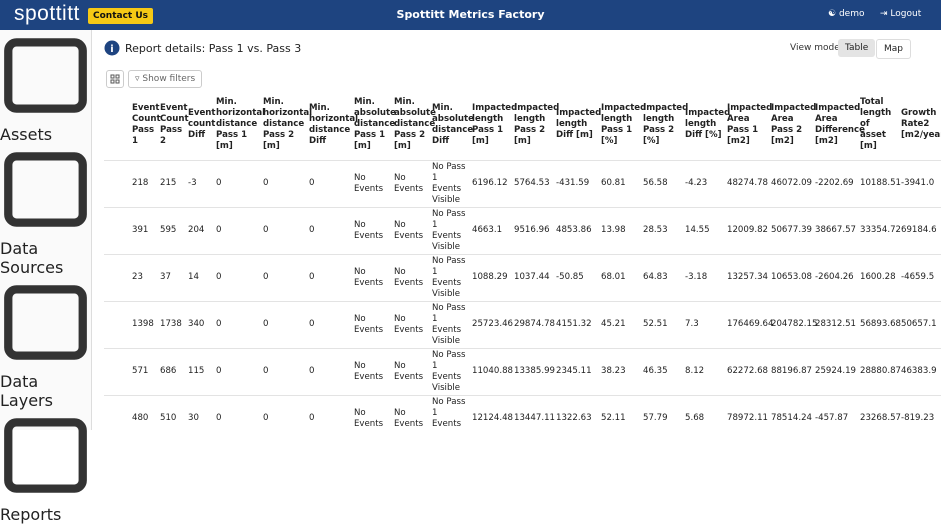  Describe the element at coordinates (878, 277) in the screenshot. I see `table-cell: 1600.28` at that location.